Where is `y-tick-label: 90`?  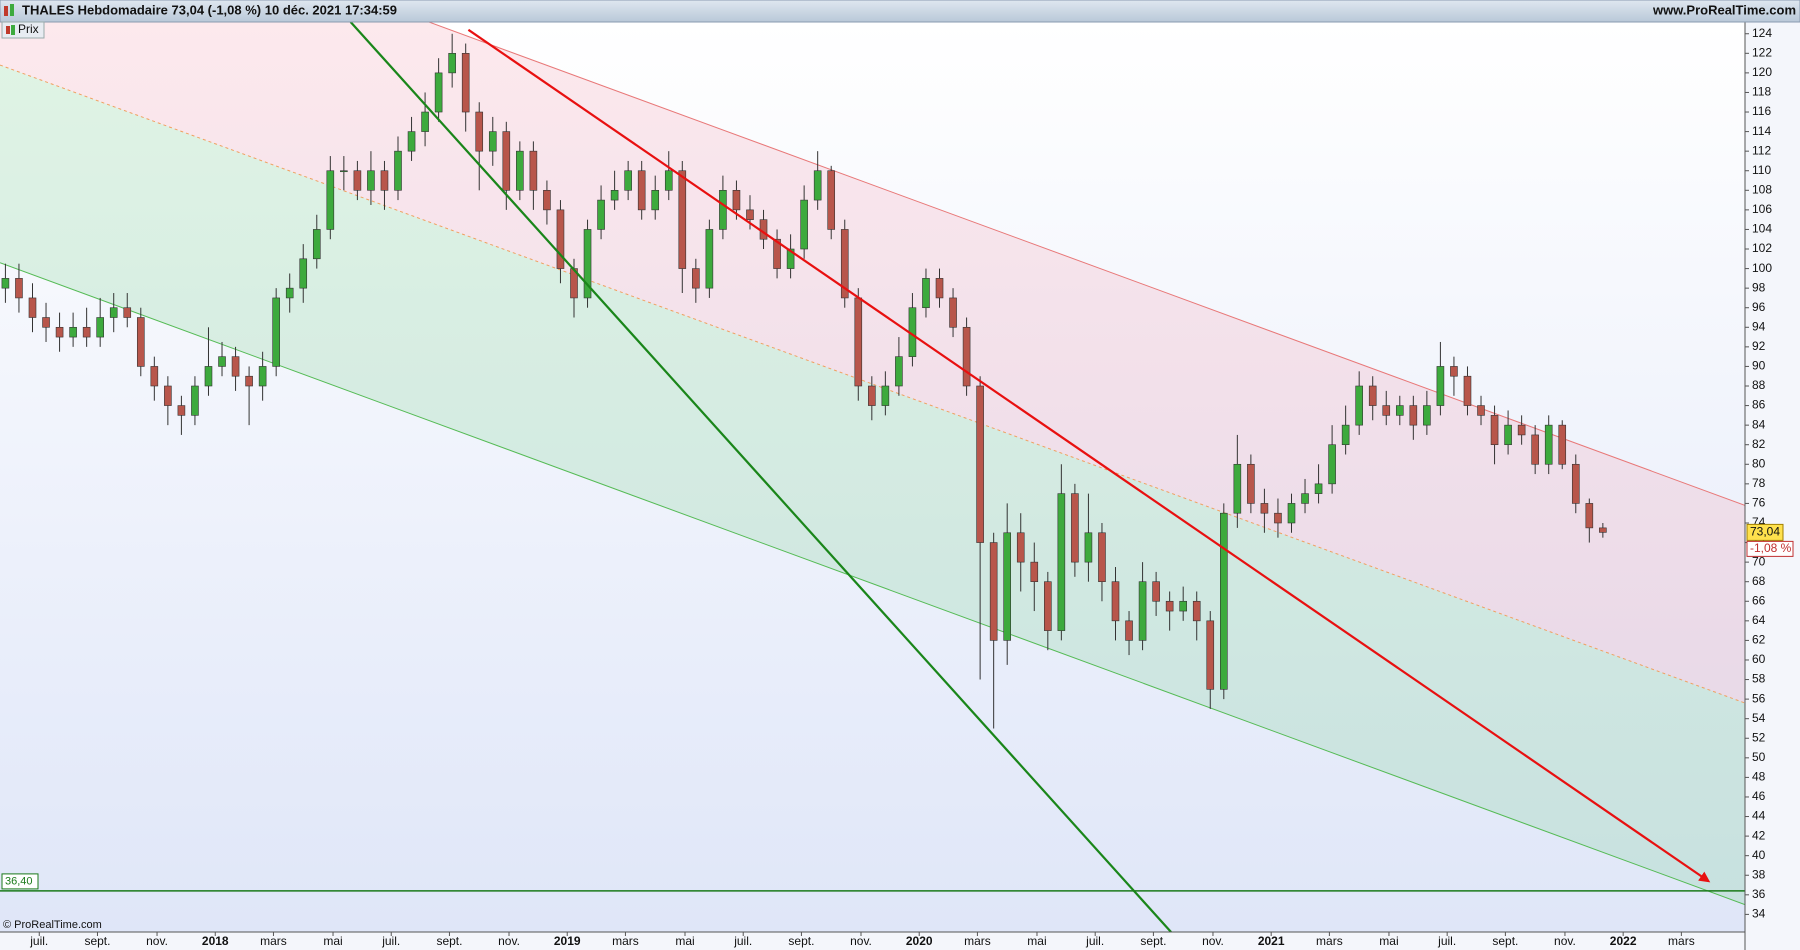 y-tick-label: 90 is located at coordinates (1759, 366).